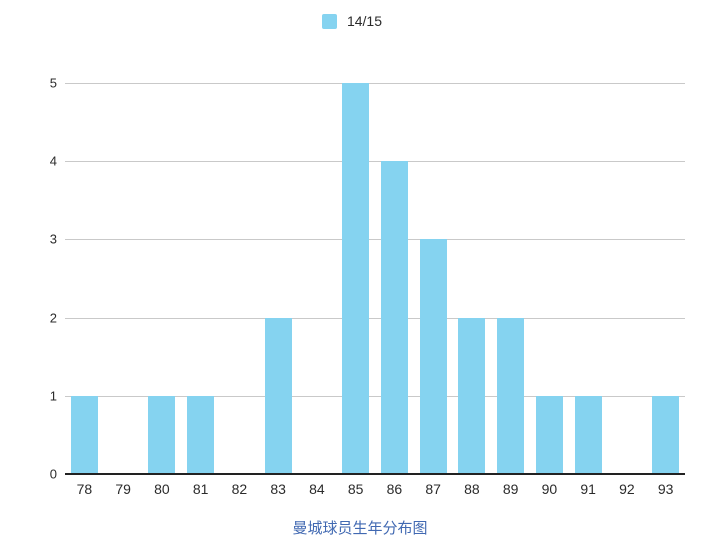  What do you see at coordinates (28, 279) in the screenshot?
I see `y-axis: 0 1 2 3 4 5` at bounding box center [28, 279].